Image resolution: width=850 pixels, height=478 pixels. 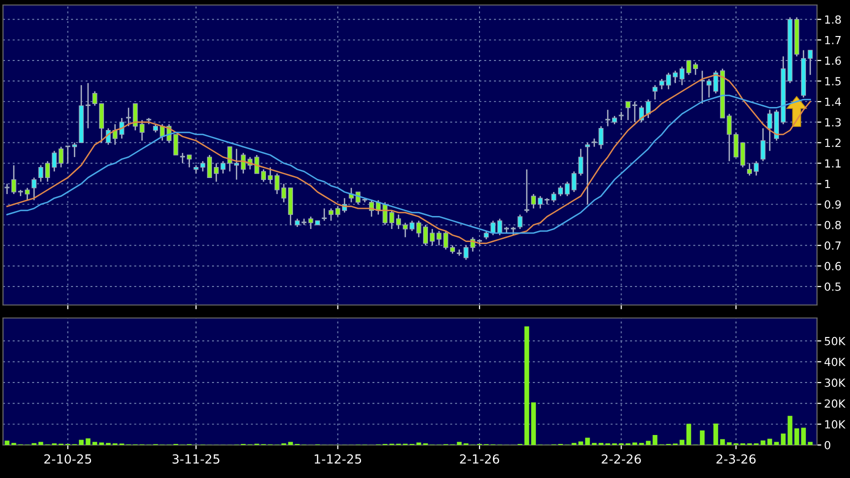 What do you see at coordinates (835, 382) in the screenshot?
I see `y-tick-label: 30K` at bounding box center [835, 382].